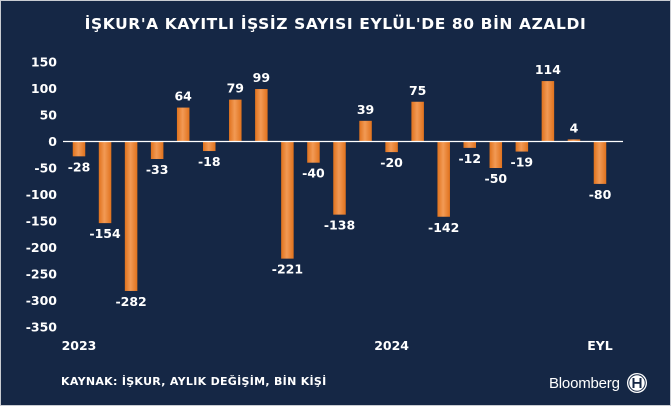  Describe the element at coordinates (130, 301) in the screenshot. I see `bar-value-label: -282` at that location.